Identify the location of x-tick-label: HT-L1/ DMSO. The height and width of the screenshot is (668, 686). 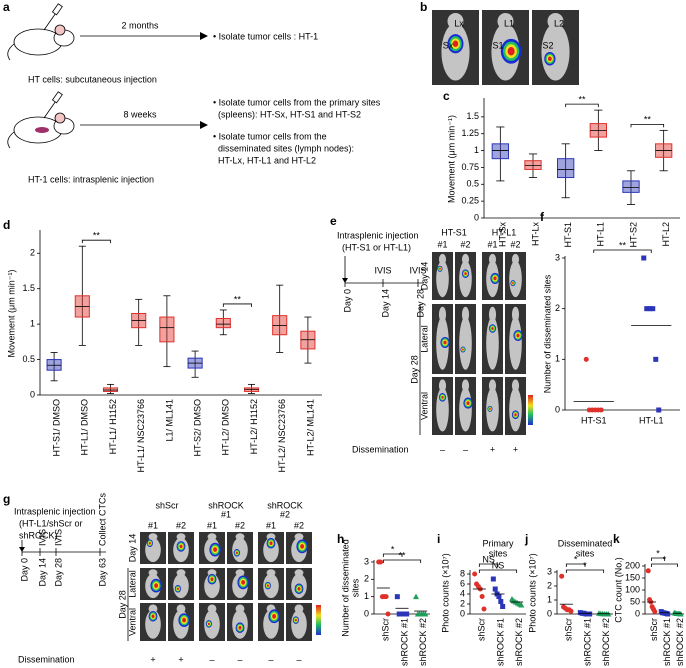
(85, 427).